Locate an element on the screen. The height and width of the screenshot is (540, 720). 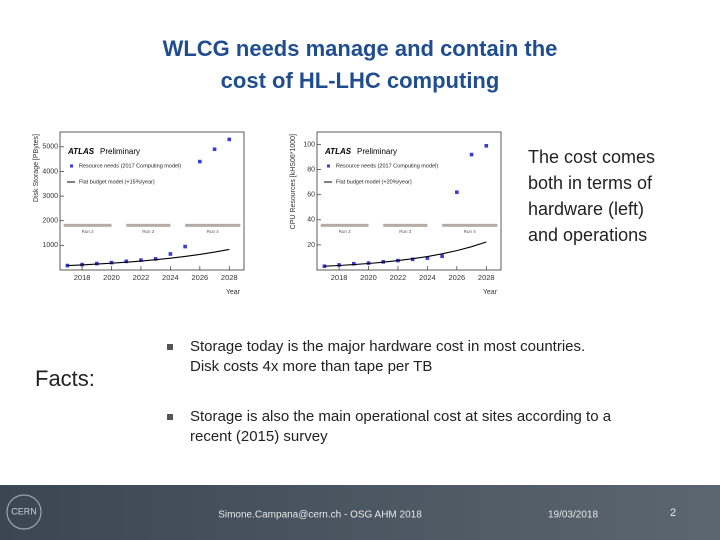
side-text: The cost comes is located at coordinates (591, 157).